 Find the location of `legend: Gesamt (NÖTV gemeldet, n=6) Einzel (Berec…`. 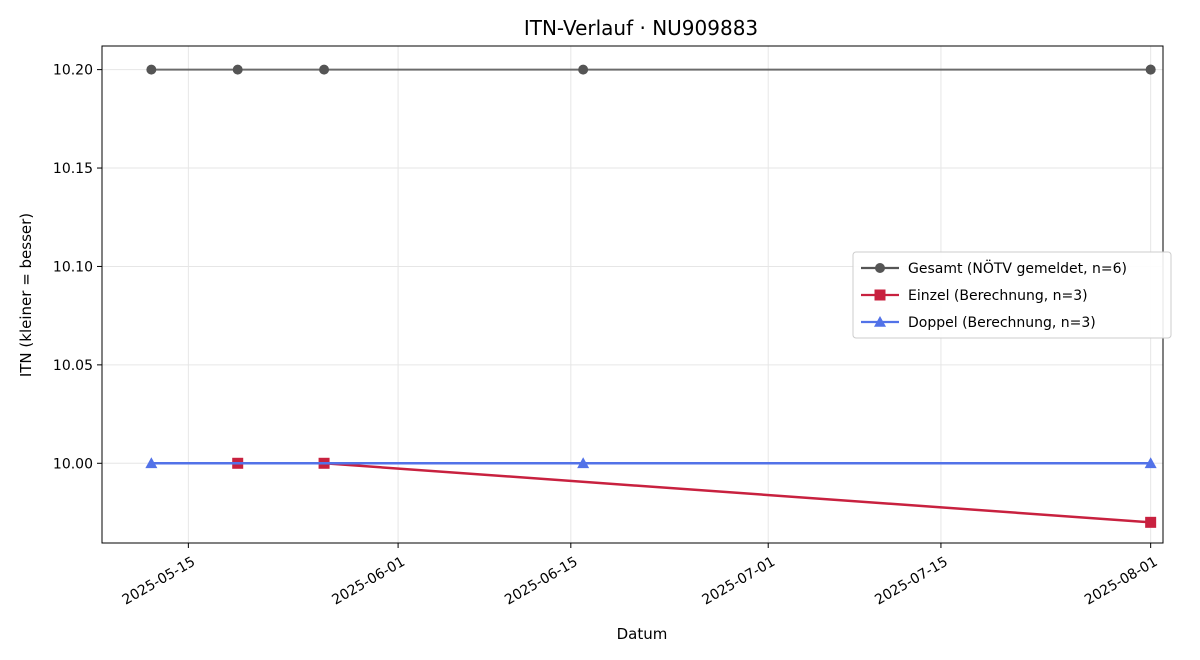

legend: Gesamt (NÖTV gemeldet, n=6) Einzel (Berec… is located at coordinates (1012, 295).